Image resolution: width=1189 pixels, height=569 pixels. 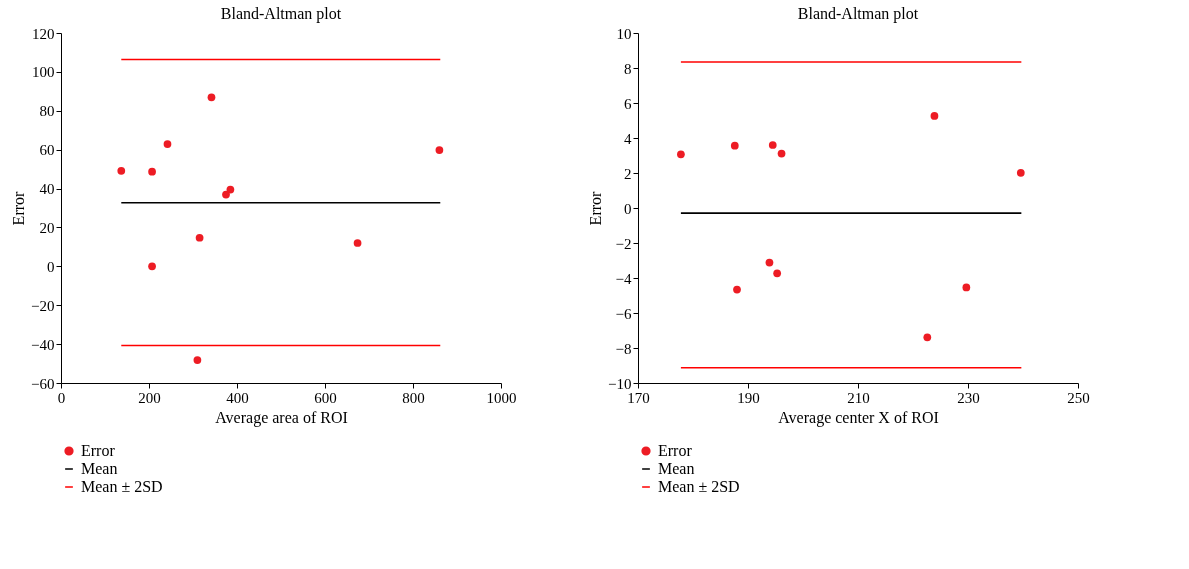 I want to click on x-tick-label: 800, so click(x=413, y=397).